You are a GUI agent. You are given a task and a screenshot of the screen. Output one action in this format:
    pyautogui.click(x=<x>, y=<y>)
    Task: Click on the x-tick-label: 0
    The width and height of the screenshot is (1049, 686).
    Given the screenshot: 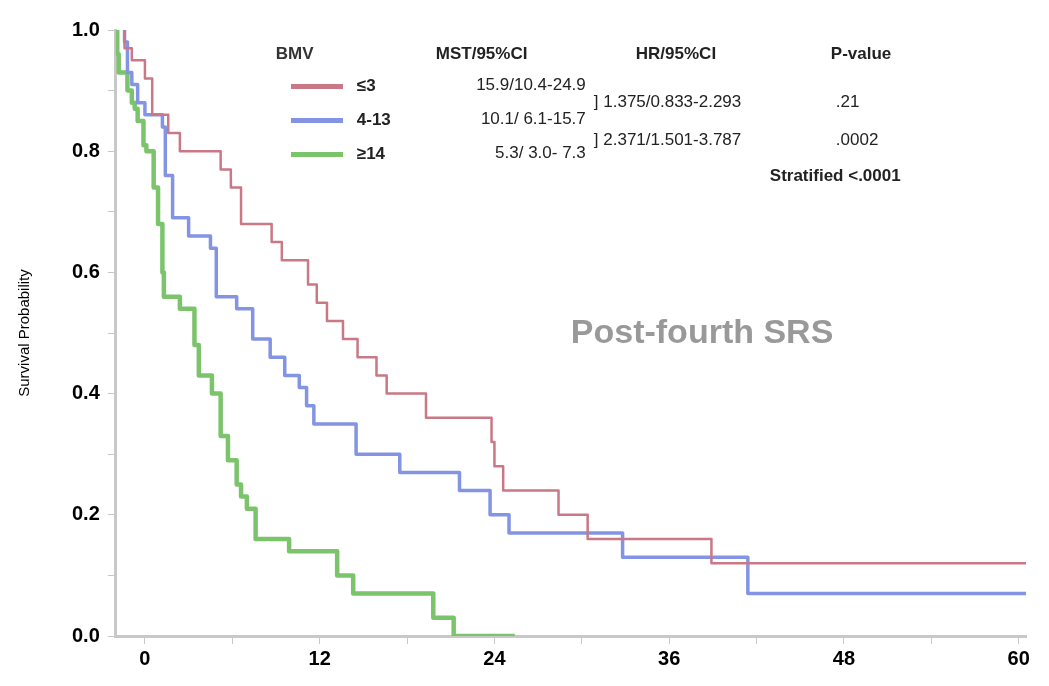 What is the action you would take?
    pyautogui.click(x=145, y=657)
    